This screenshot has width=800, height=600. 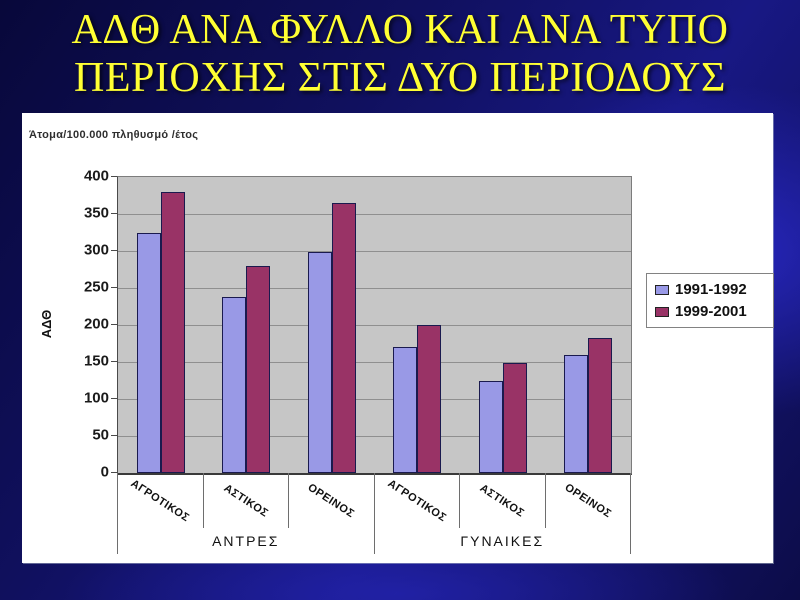 I want to click on slide-title-line1: ΑΔΘ ΑΝΑ ΦΥΛΛΟ ΚΑΙ ΑΝΑ ΤΥΠΟ, so click(x=400, y=30).